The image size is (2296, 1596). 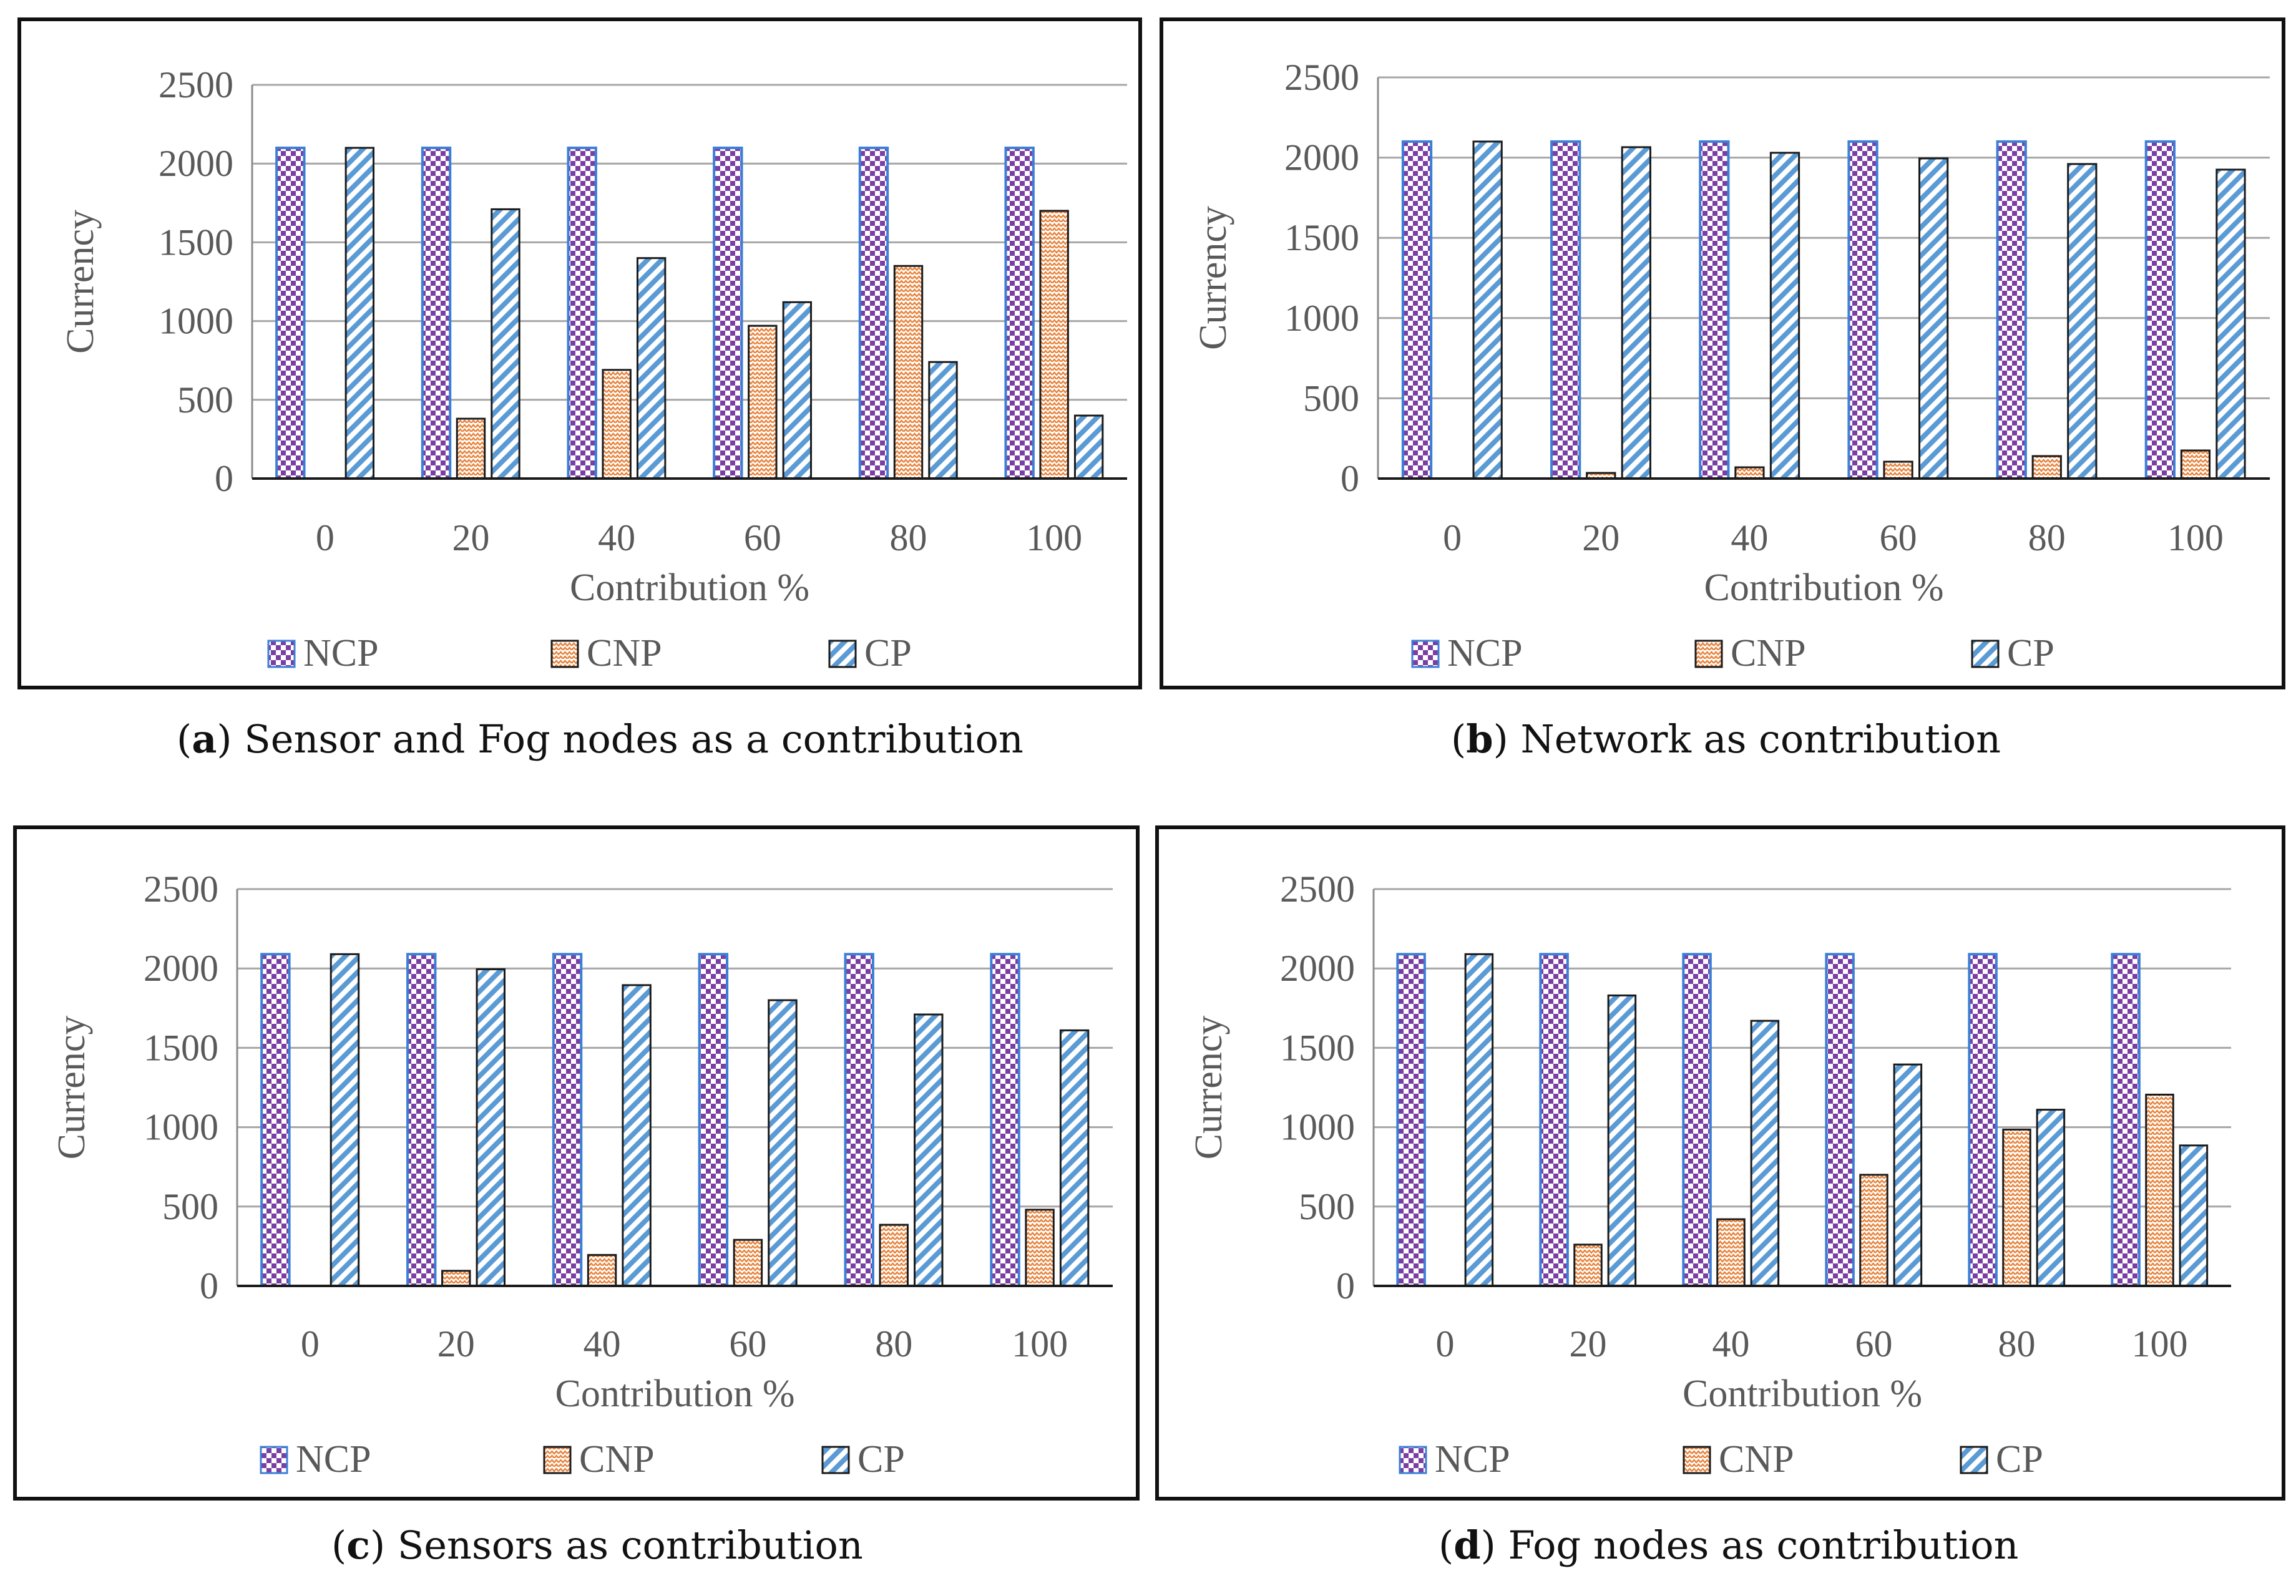 What do you see at coordinates (1479, 739) in the screenshot?
I see `caption-letter-b: b` at bounding box center [1479, 739].